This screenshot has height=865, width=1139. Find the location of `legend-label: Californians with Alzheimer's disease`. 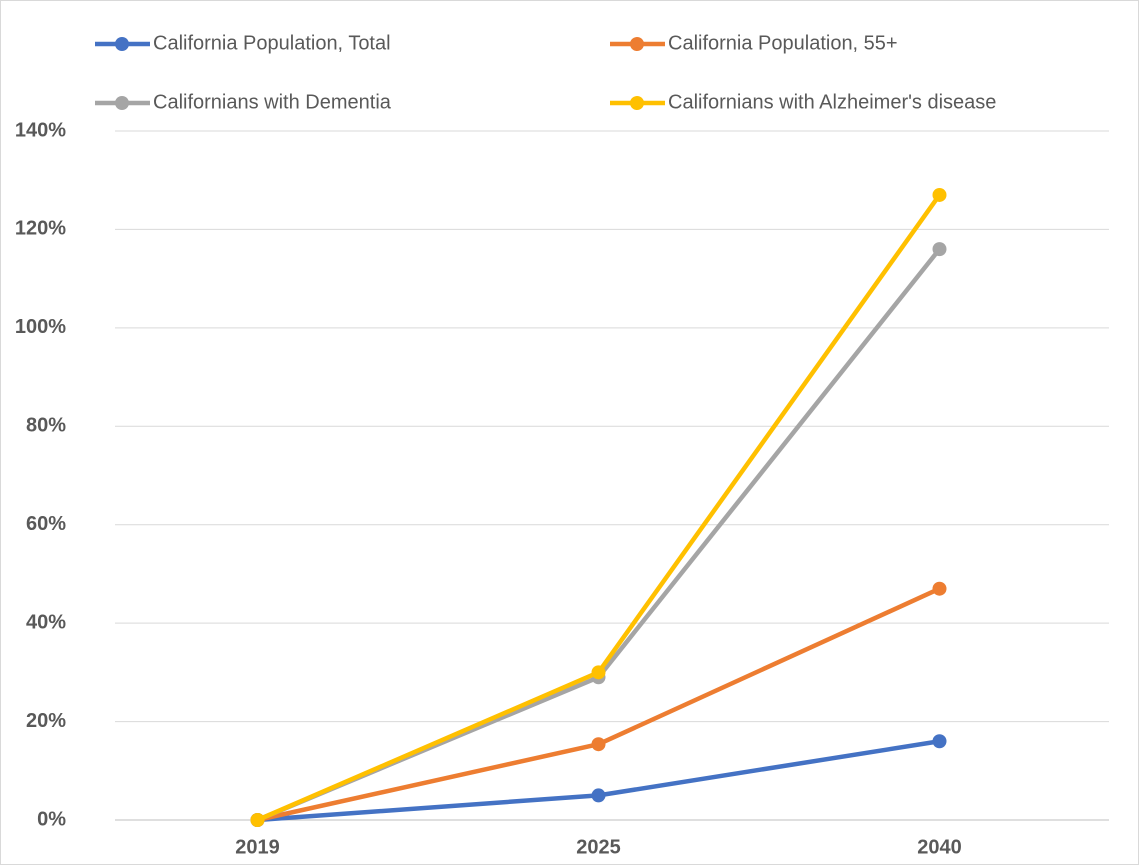

legend-label: Californians with Alzheimer's disease is located at coordinates (832, 102).